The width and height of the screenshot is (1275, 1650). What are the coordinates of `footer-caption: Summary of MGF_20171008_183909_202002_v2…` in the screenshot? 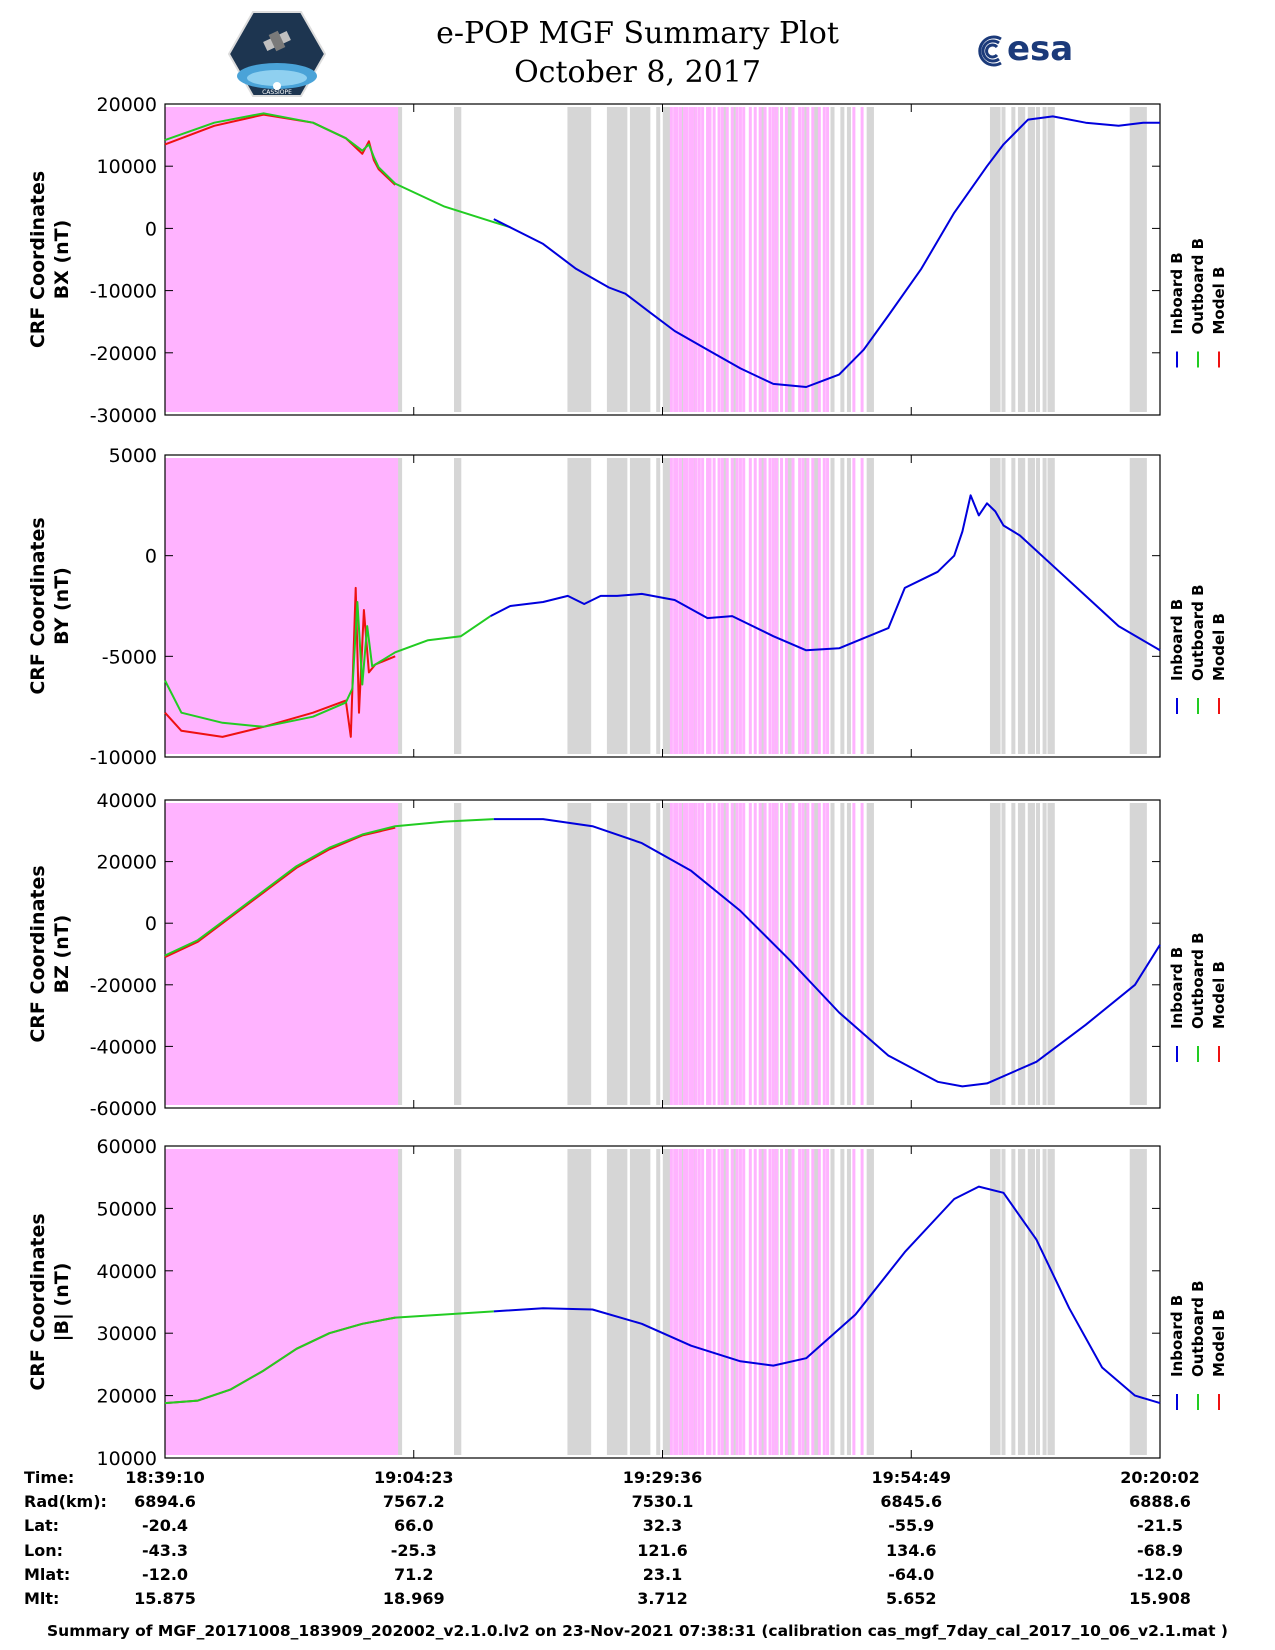 It's located at (637, 1631).